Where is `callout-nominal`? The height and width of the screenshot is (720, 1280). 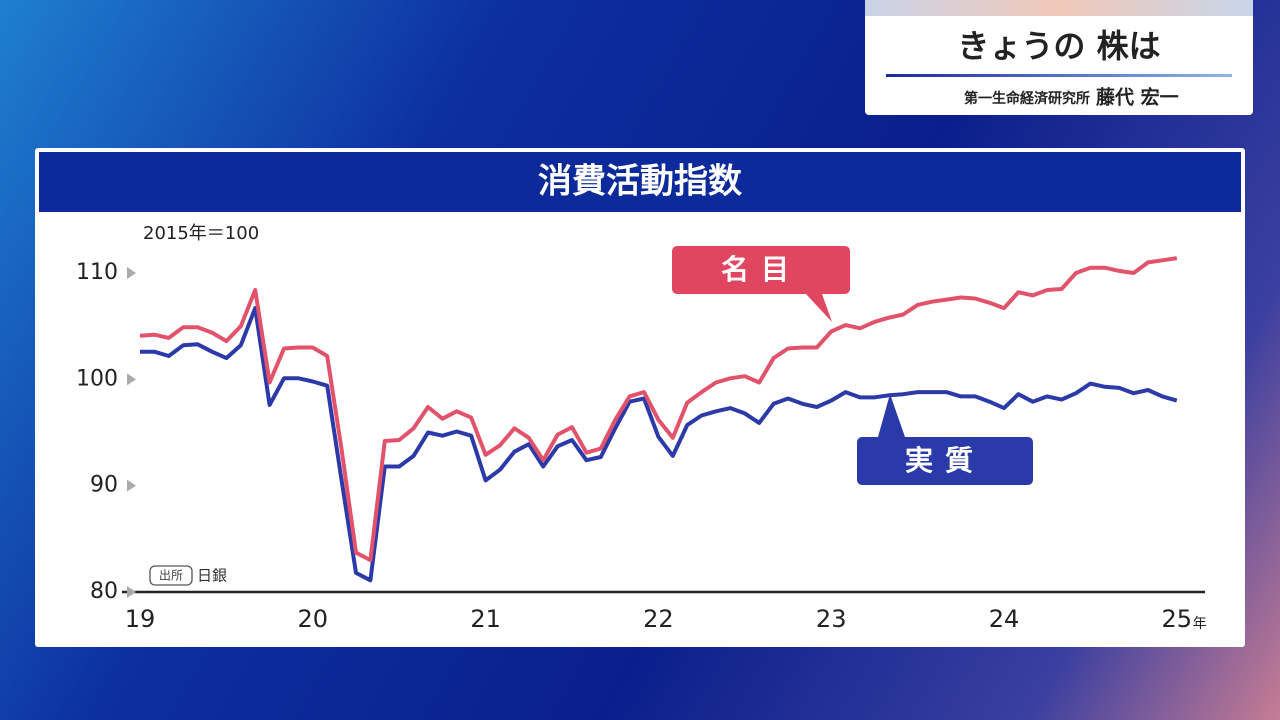 callout-nominal is located at coordinates (761, 284).